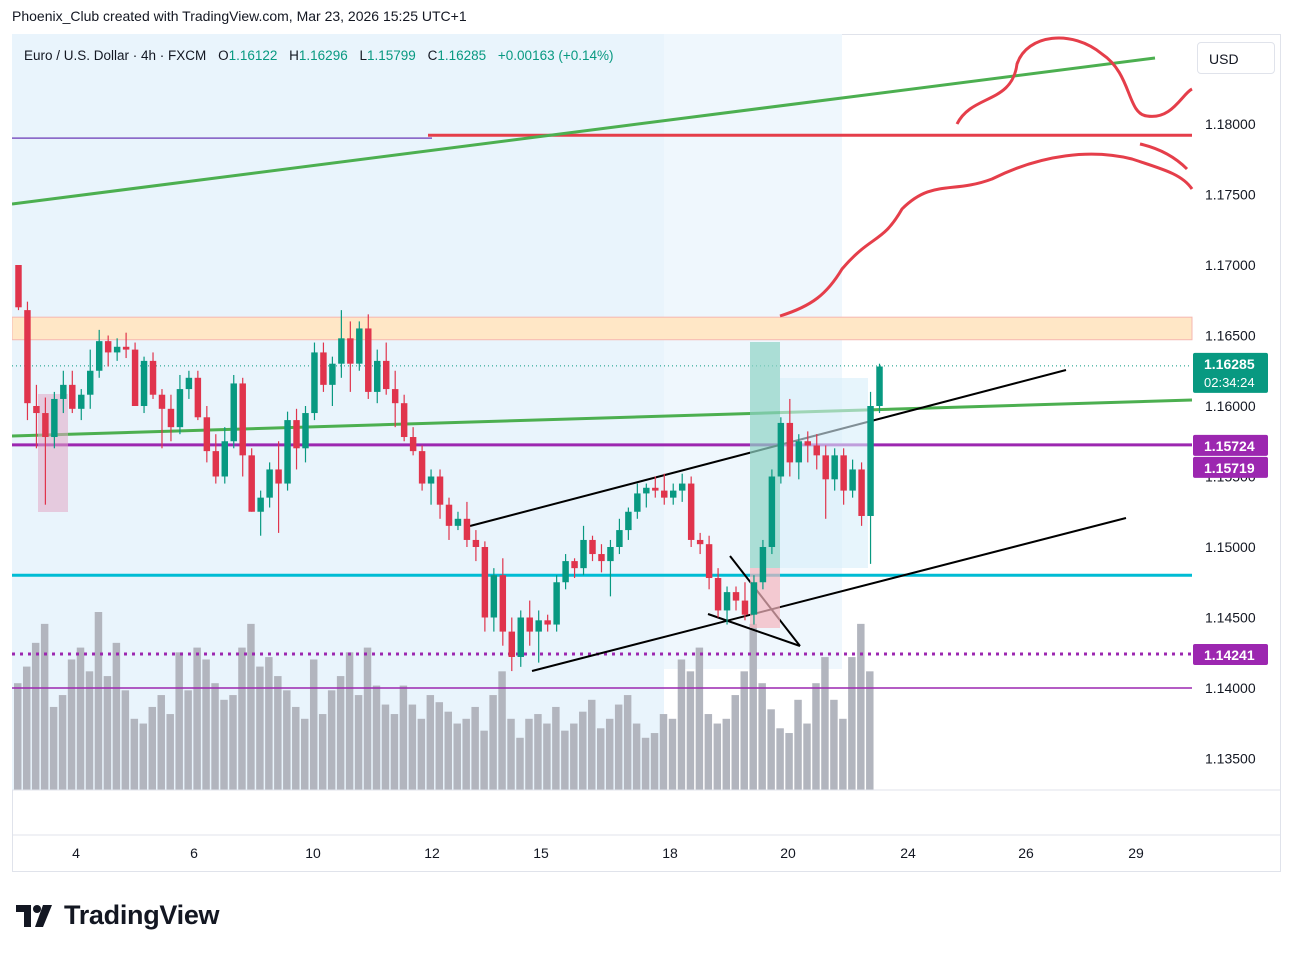 Image resolution: width=1294 pixels, height=954 pixels. What do you see at coordinates (1236, 58) in the screenshot?
I see `currency-button: USD` at bounding box center [1236, 58].